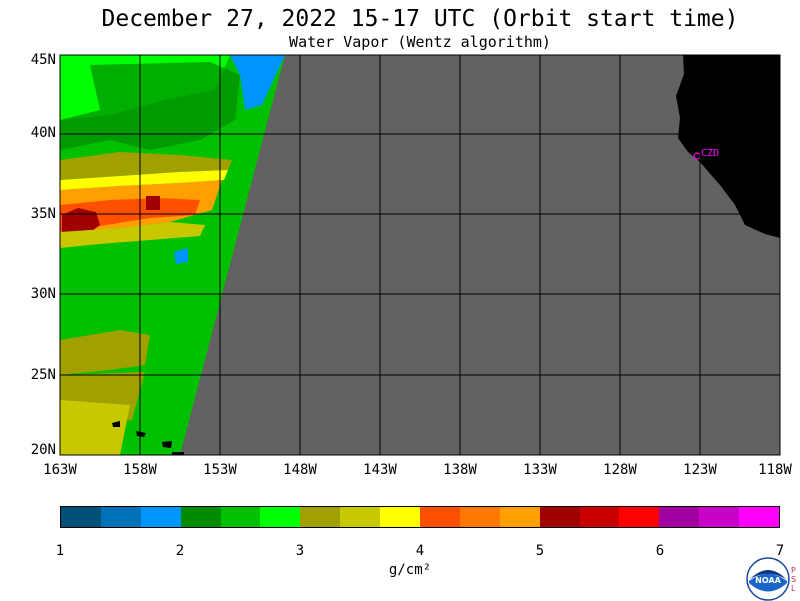  Describe the element at coordinates (410, 570) in the screenshot. I see `colorbar-unit: g/cm²` at that location.